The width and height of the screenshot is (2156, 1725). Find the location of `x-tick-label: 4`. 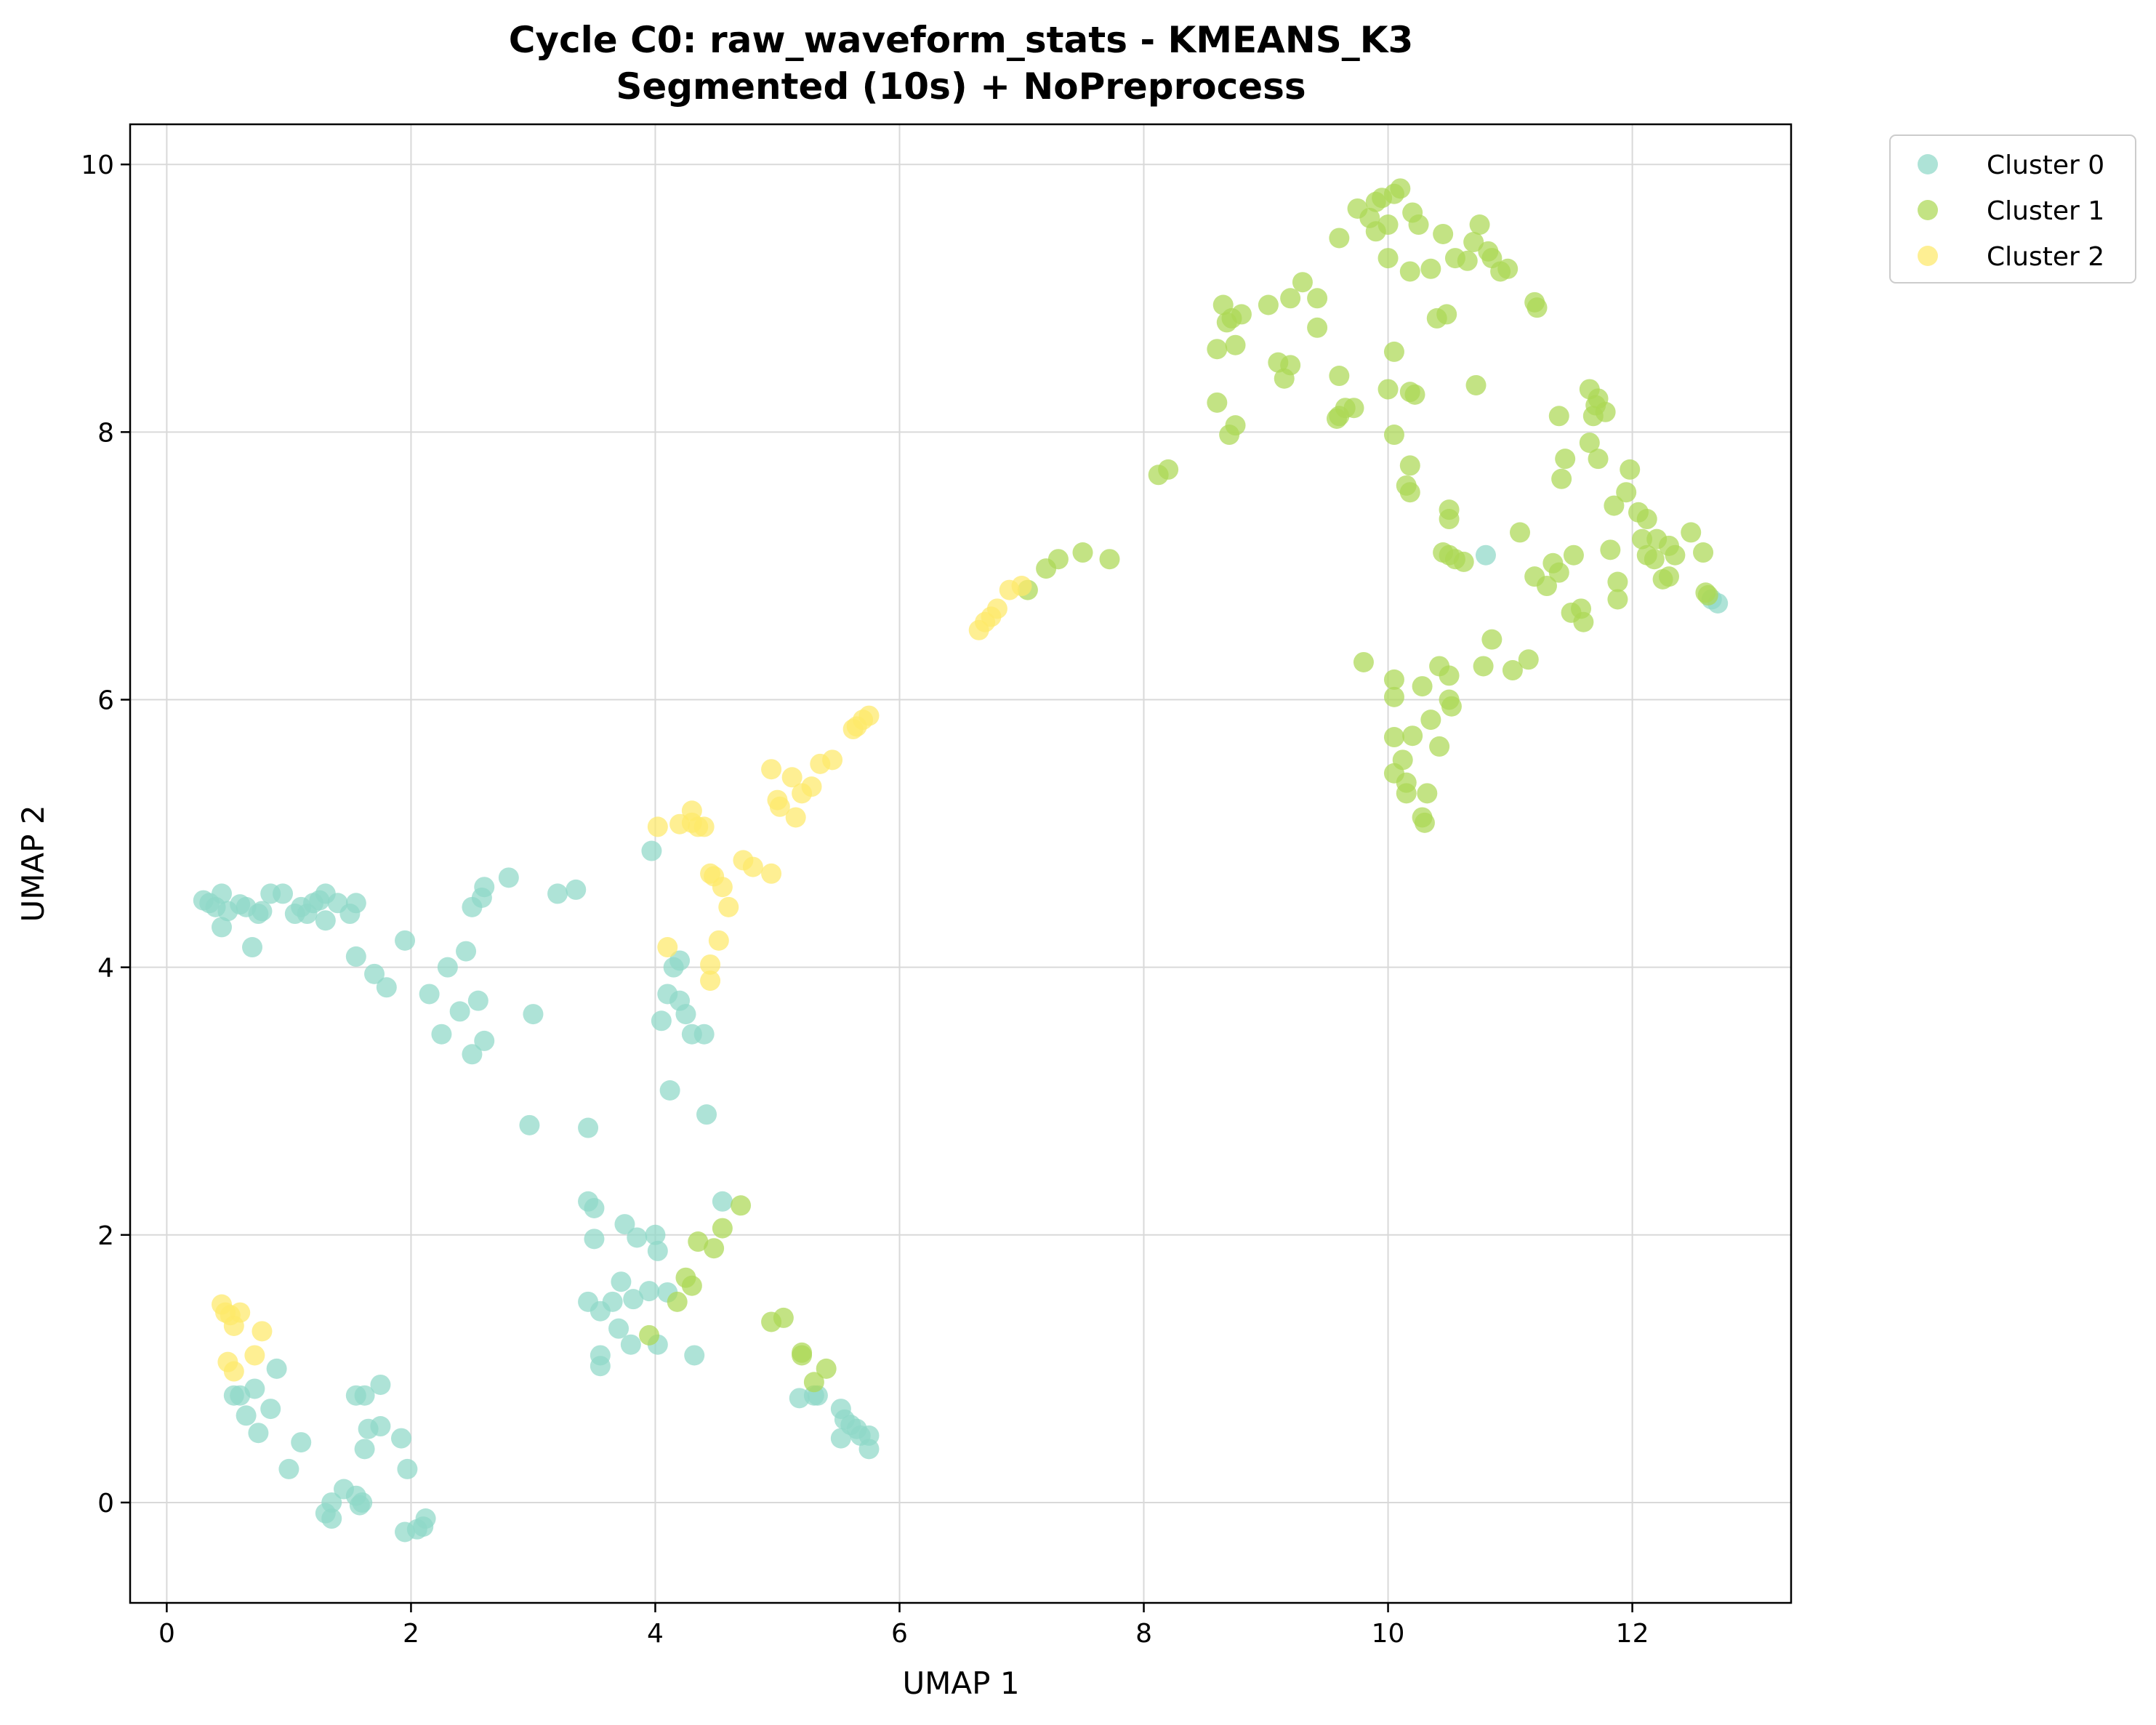

x-tick-label: 4 is located at coordinates (655, 1634).